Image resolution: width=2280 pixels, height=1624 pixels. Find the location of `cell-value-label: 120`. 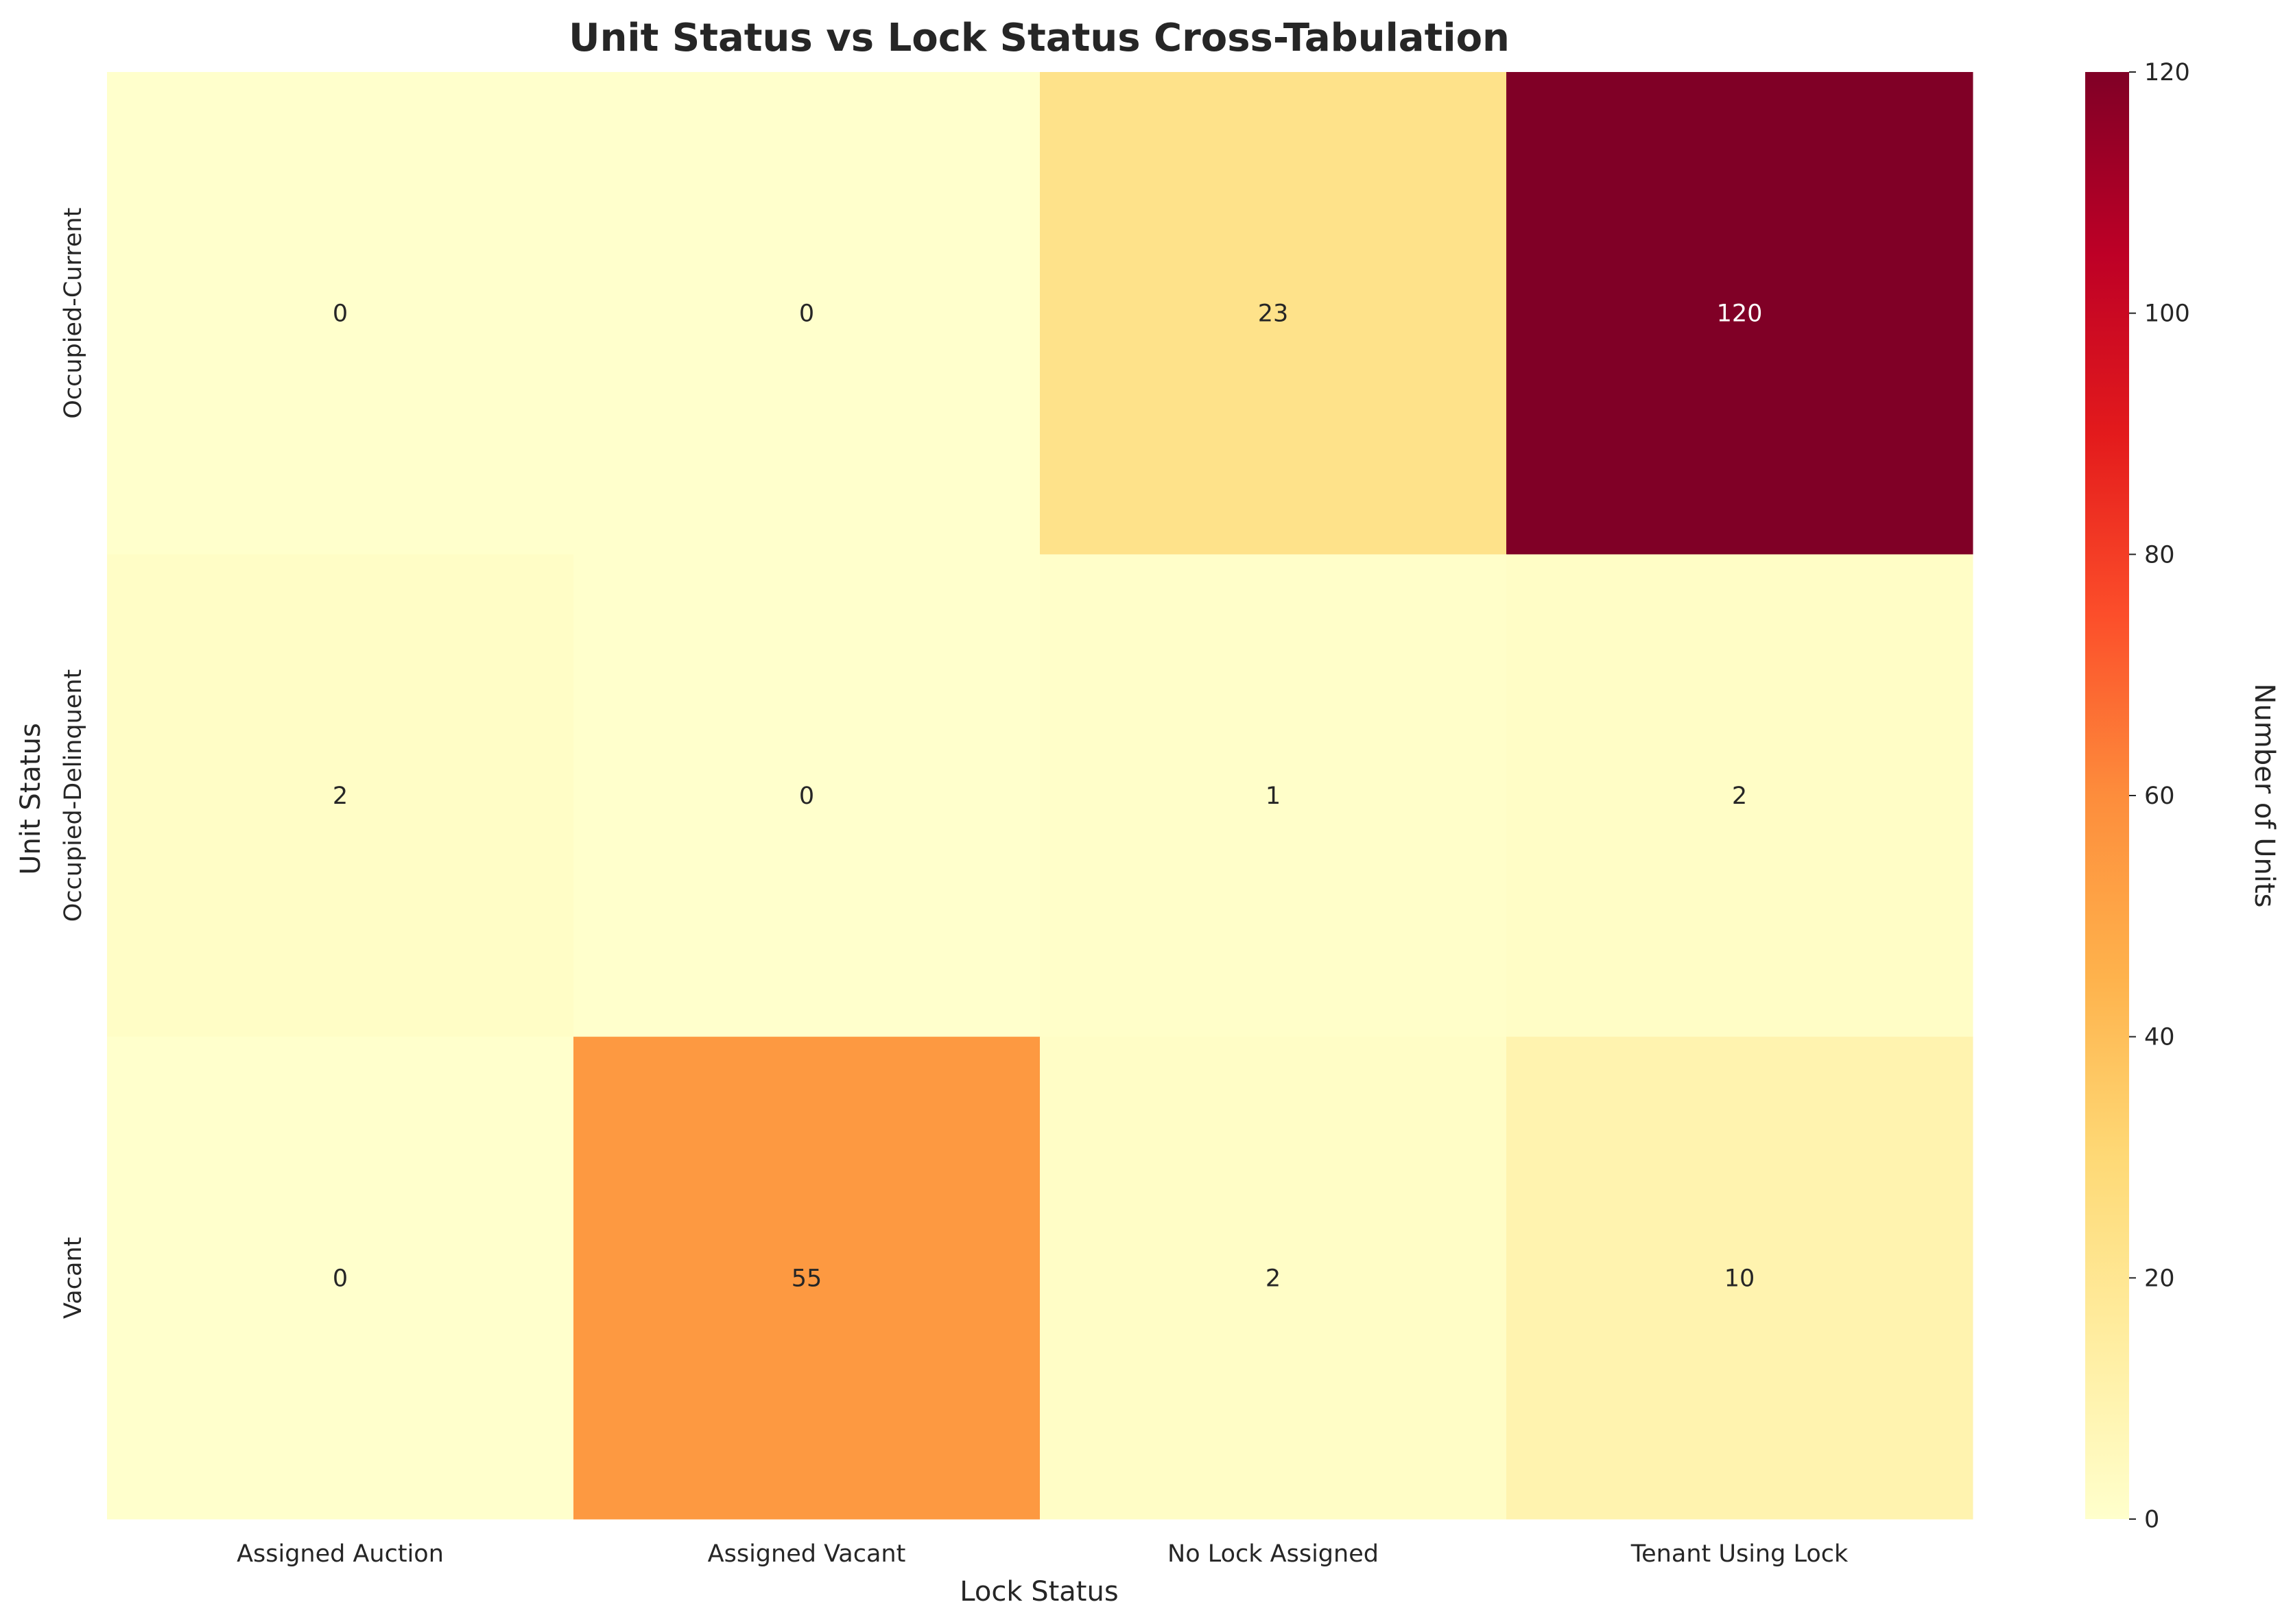

cell-value-label: 120 is located at coordinates (1740, 314).